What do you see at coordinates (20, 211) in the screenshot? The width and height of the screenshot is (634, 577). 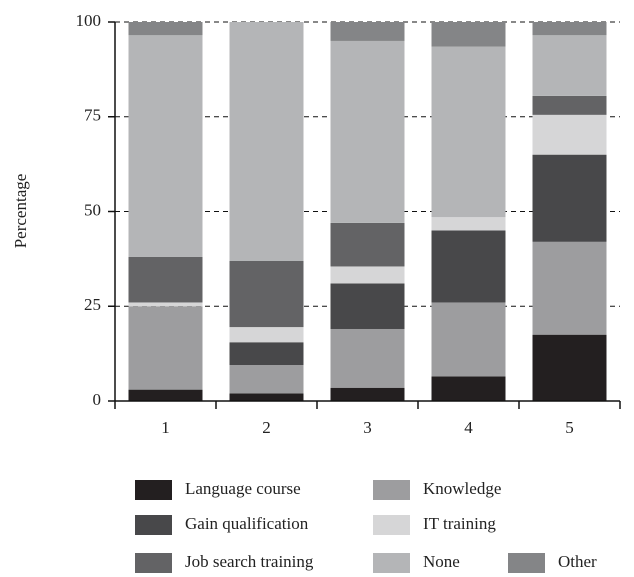 I see `y-axis-label: Percentage` at bounding box center [20, 211].